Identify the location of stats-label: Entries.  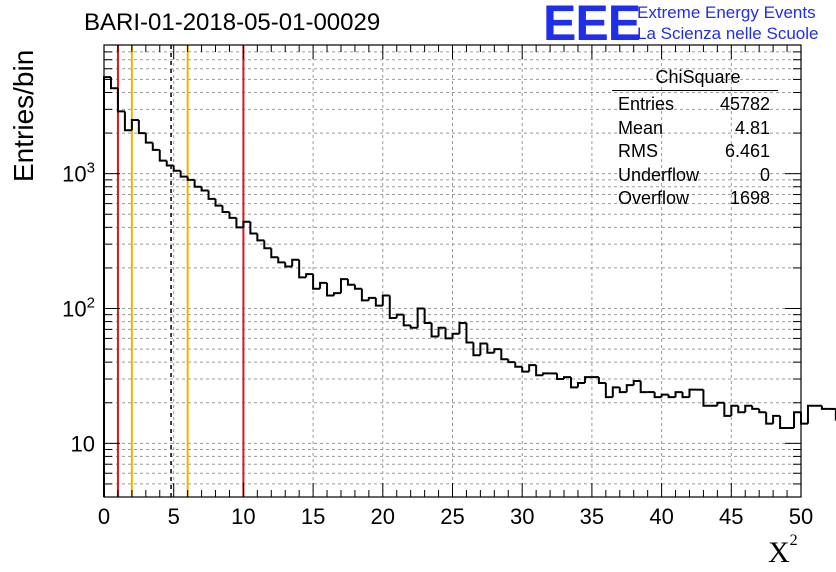
(646, 104).